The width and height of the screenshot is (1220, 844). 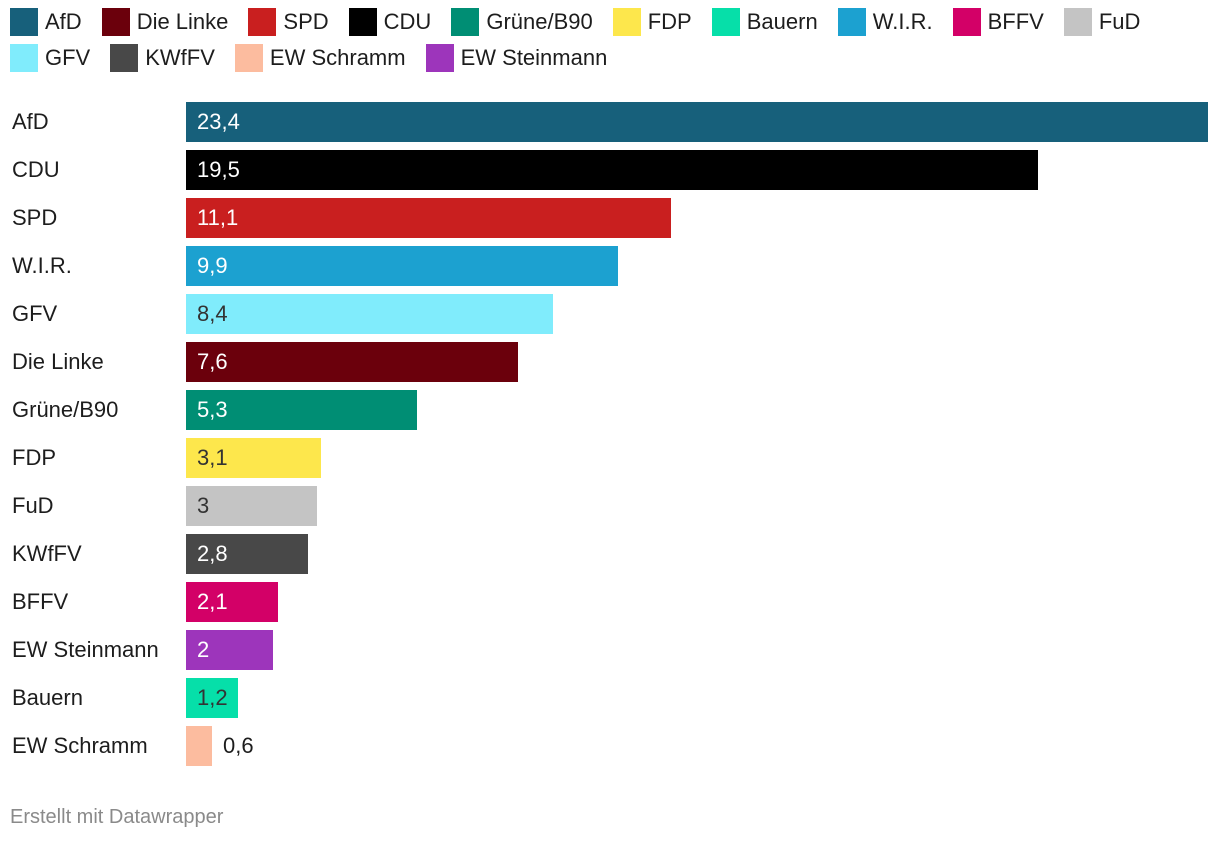 I want to click on legend-label: KWfFV, so click(x=180, y=57).